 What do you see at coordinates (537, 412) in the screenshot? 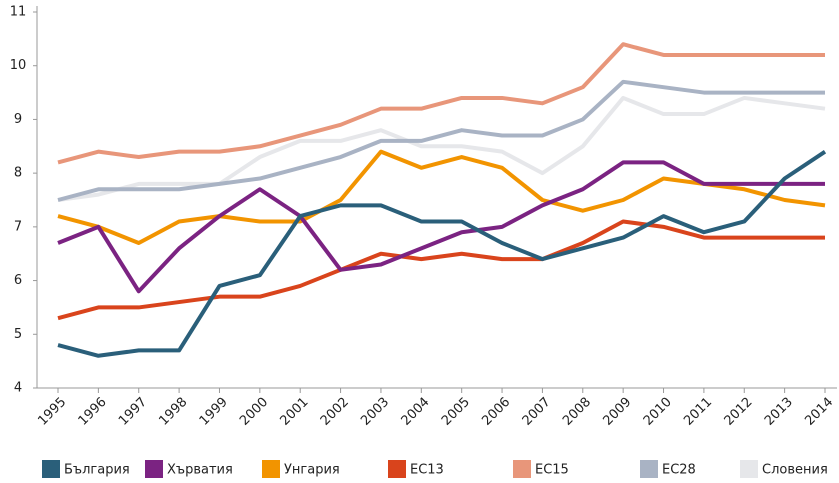
I see `x-tick-label: 2007` at bounding box center [537, 412].